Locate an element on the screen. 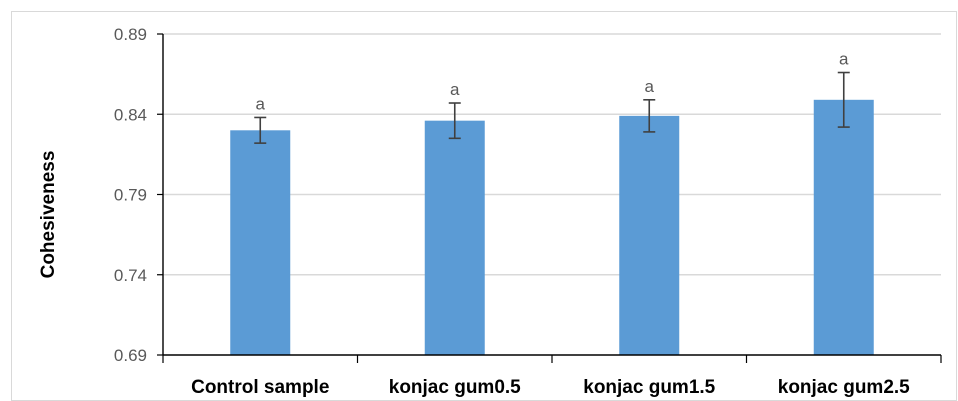  y-tick-label: 0.84 is located at coordinates (130, 114).